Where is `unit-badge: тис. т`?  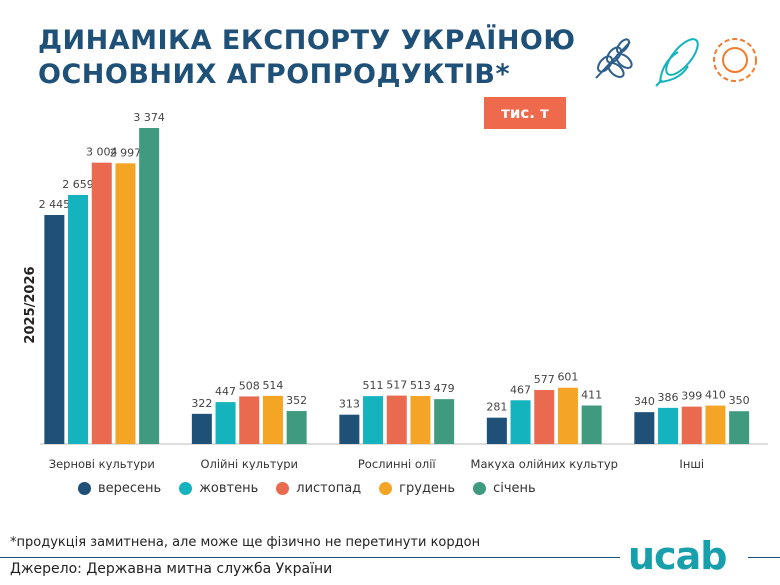 unit-badge: тис. т is located at coordinates (525, 113).